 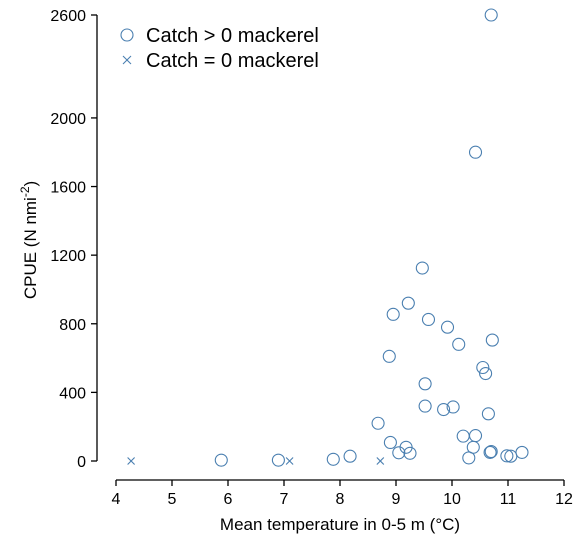 What do you see at coordinates (232, 61) in the screenshot?
I see `legend-label-catch-zero: Catch = 0 mackerel` at bounding box center [232, 61].